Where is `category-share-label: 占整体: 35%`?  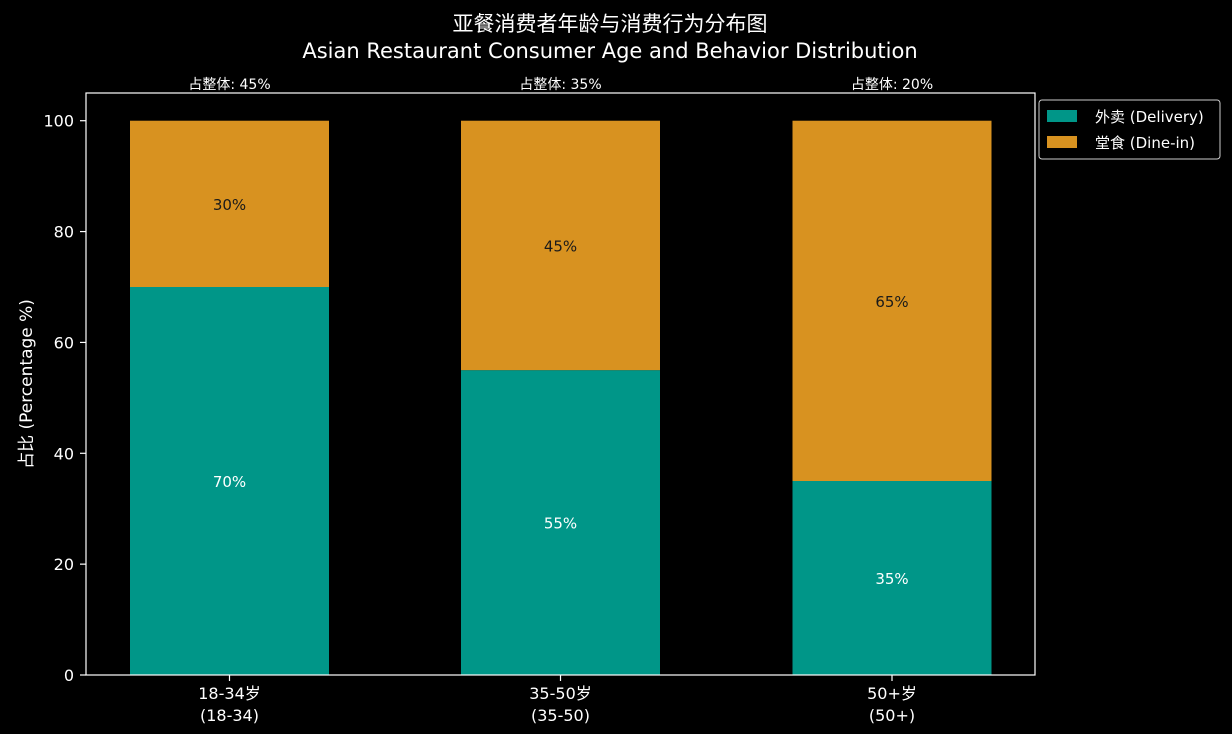
category-share-label: 占整体: 35% is located at coordinates (560, 85).